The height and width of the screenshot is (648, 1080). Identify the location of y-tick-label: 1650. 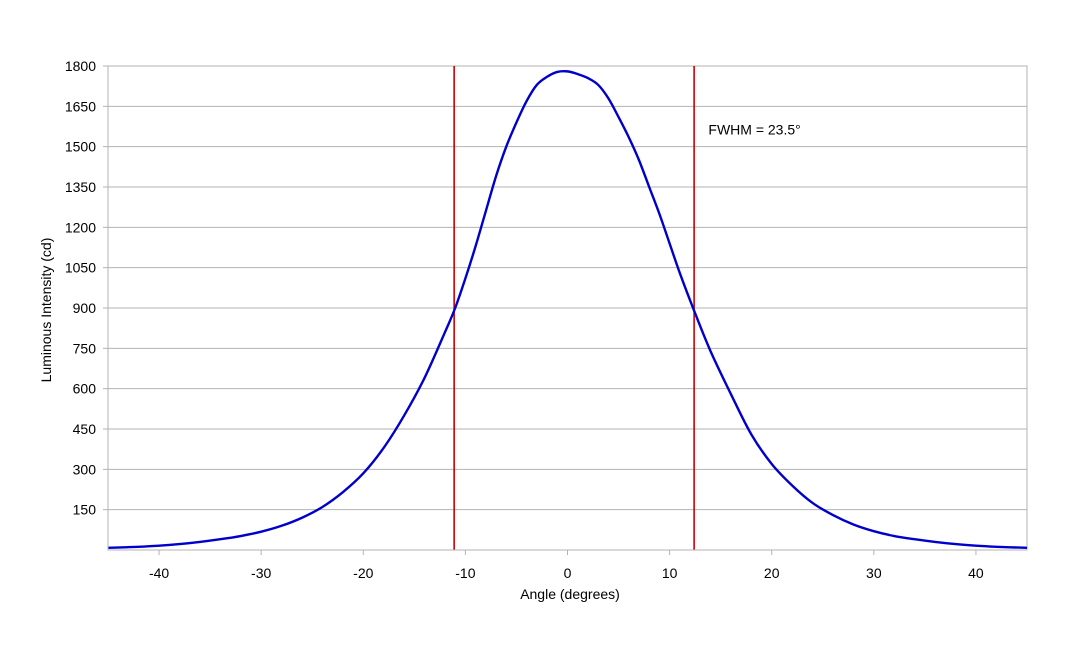
(80, 106).